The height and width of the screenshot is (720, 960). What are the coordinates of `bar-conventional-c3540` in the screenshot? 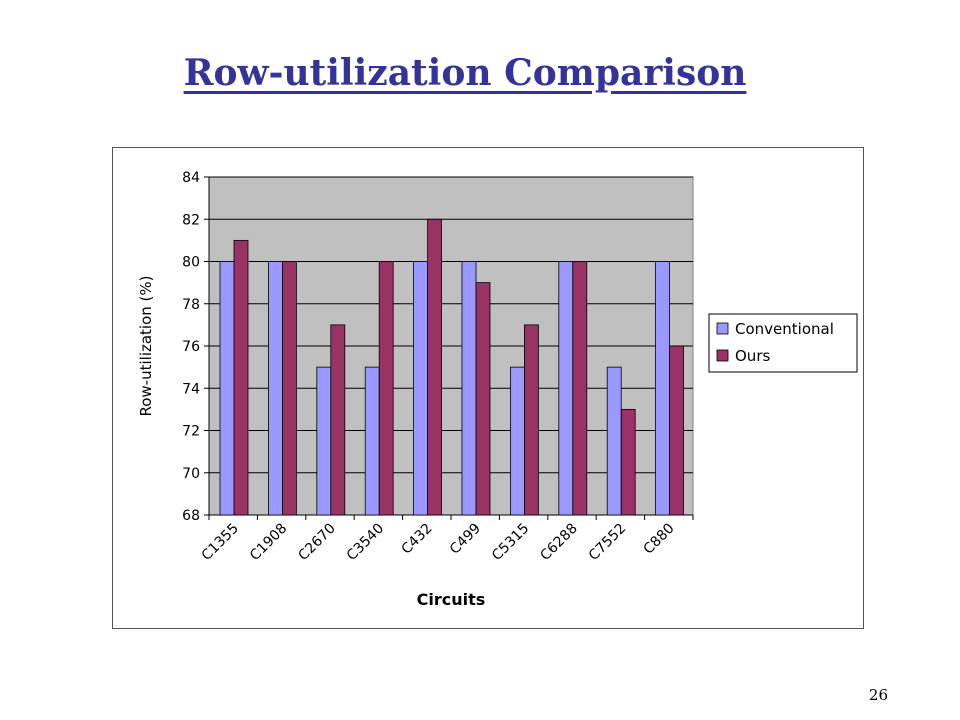 It's located at (372, 441).